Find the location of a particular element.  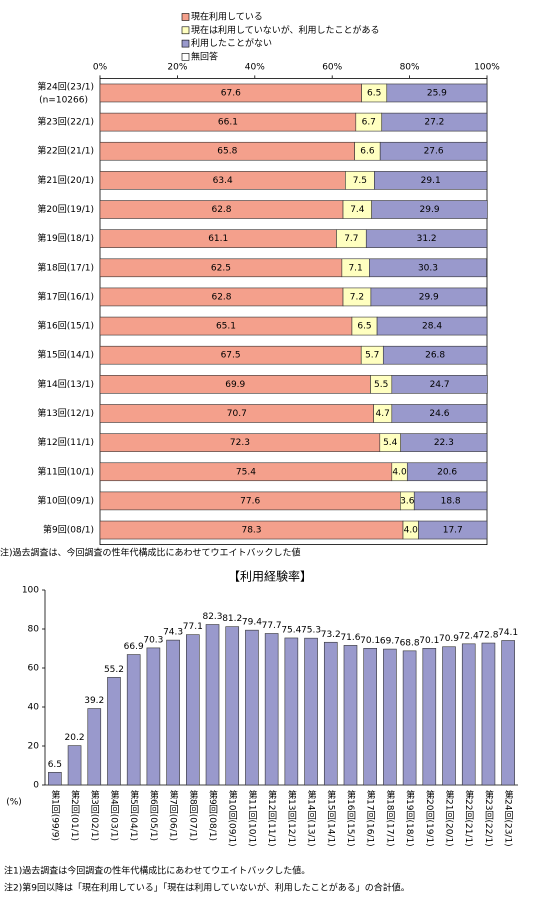

data-label: 66.9 is located at coordinates (134, 647).